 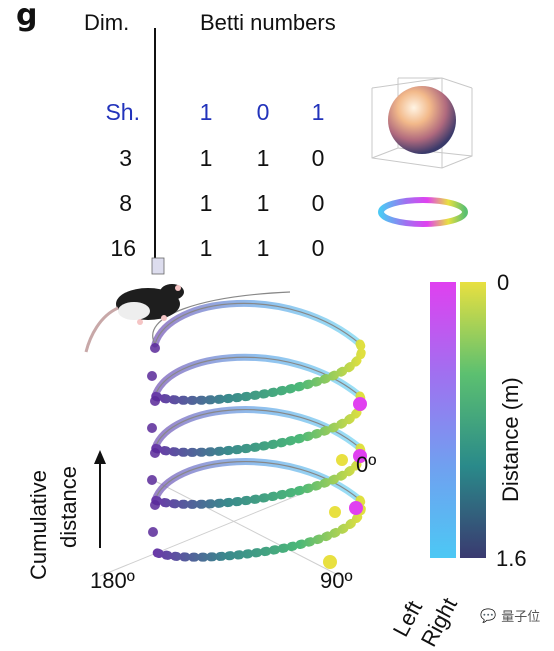 What do you see at coordinates (258, 450) in the screenshot?
I see `helix-front-points` at bounding box center [258, 450].